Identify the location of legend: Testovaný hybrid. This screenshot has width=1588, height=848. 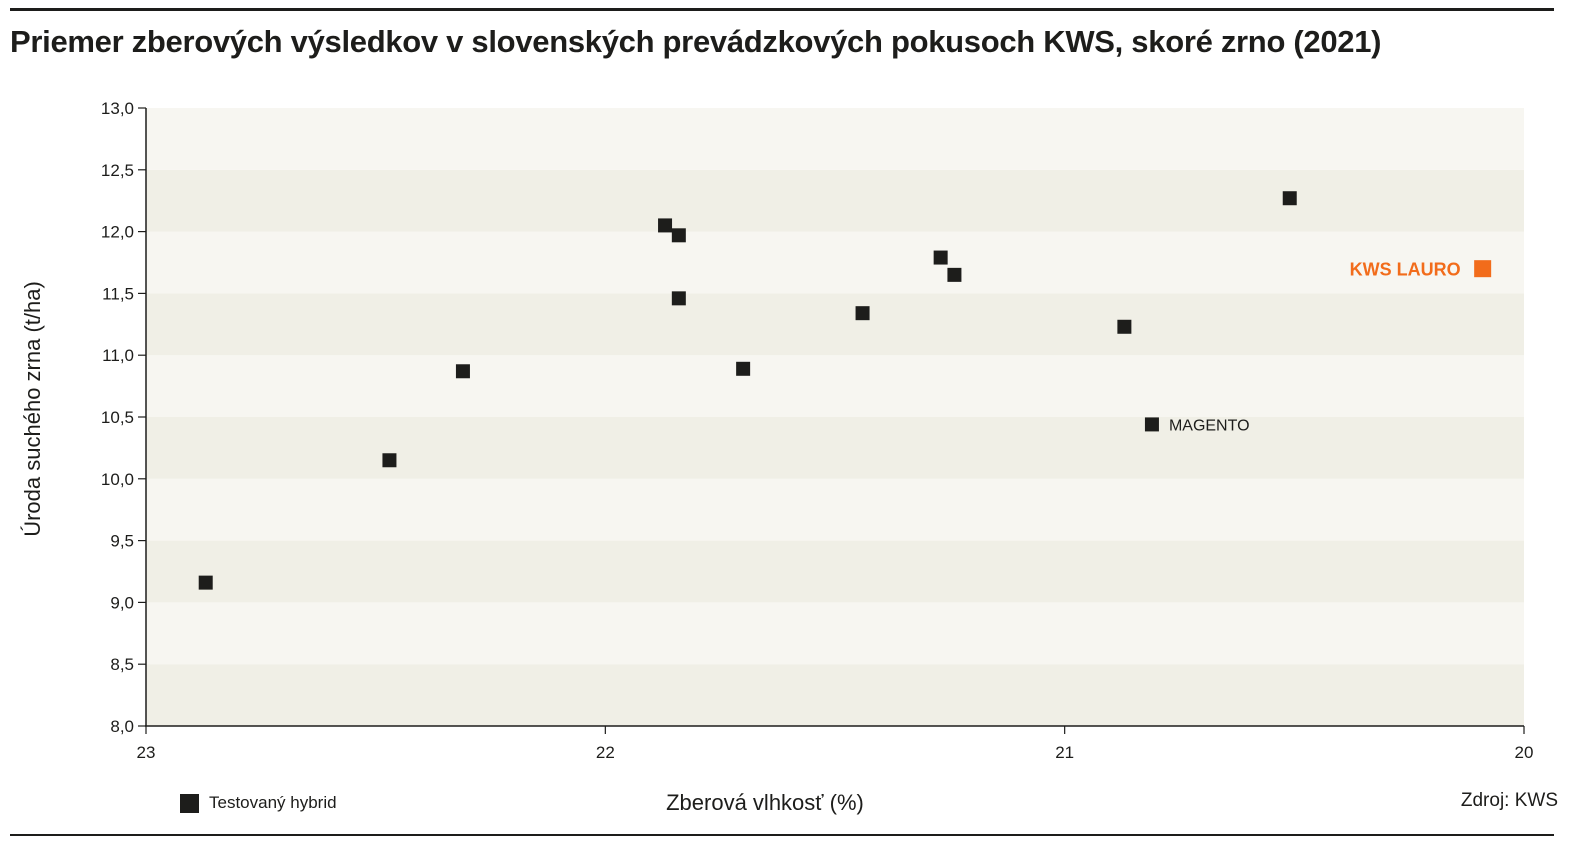
(258, 803).